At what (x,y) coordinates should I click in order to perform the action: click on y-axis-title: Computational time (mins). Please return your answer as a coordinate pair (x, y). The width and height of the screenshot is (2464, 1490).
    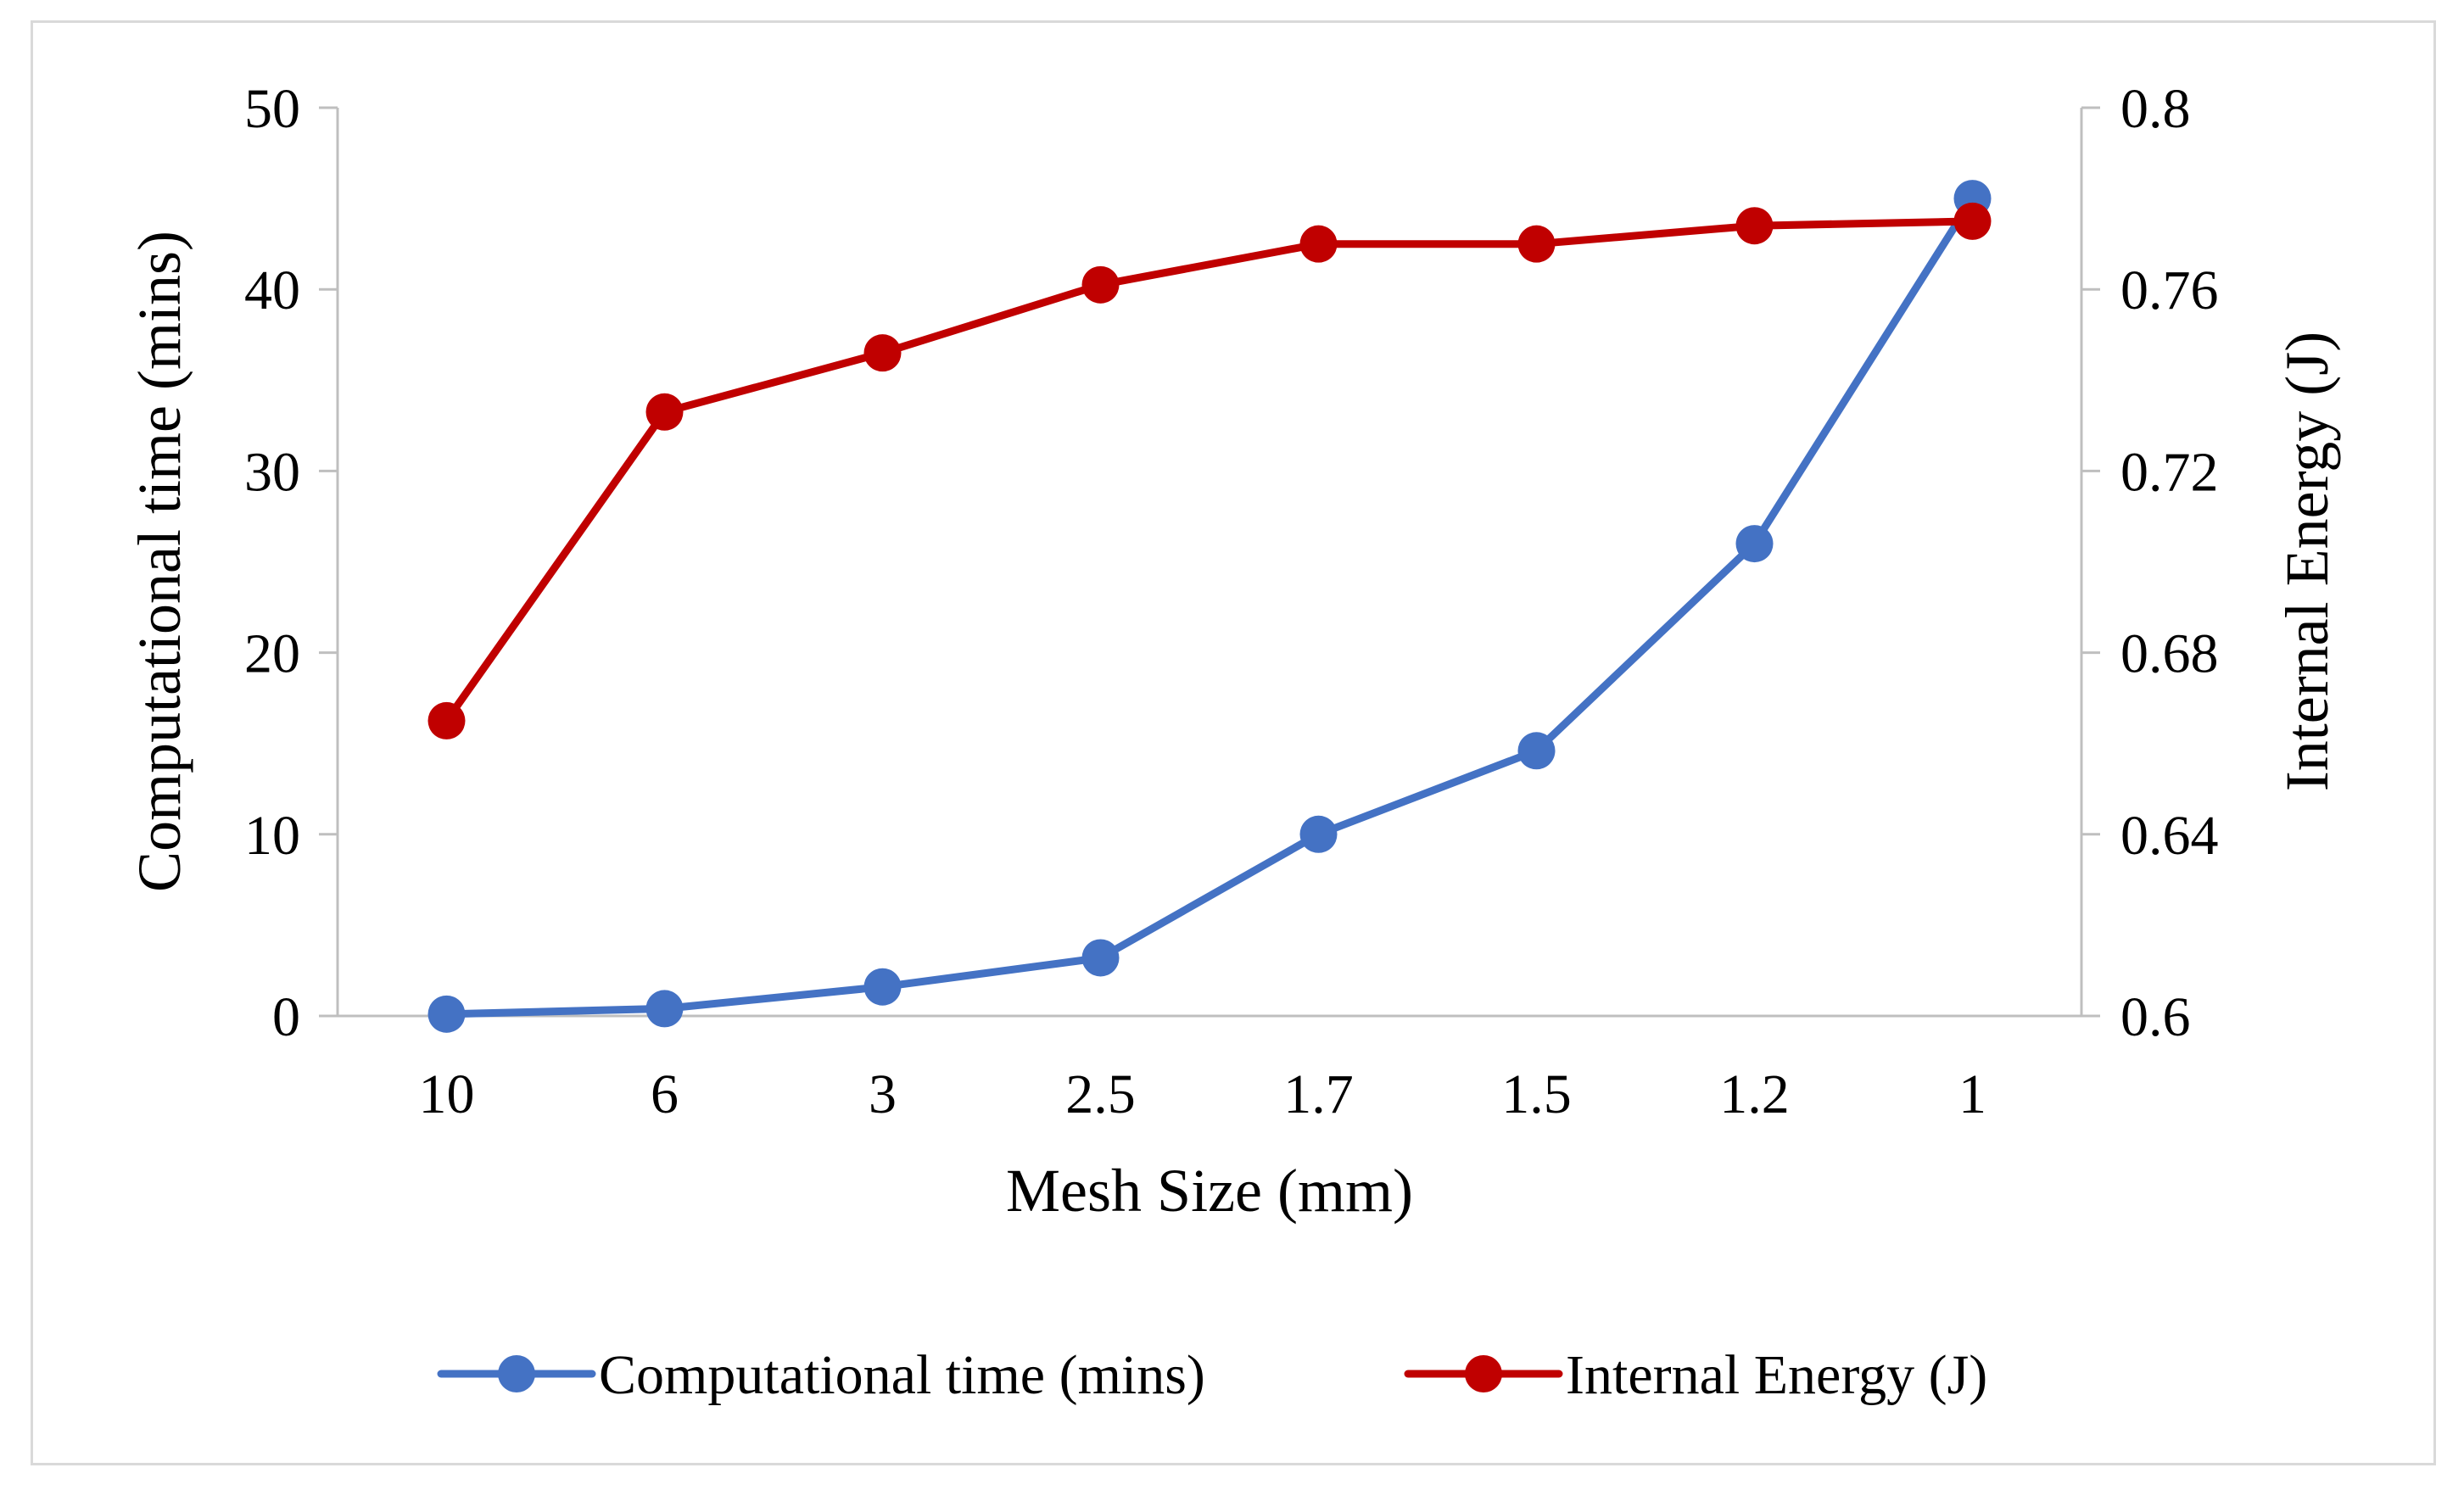
    Looking at the image, I should click on (159, 561).